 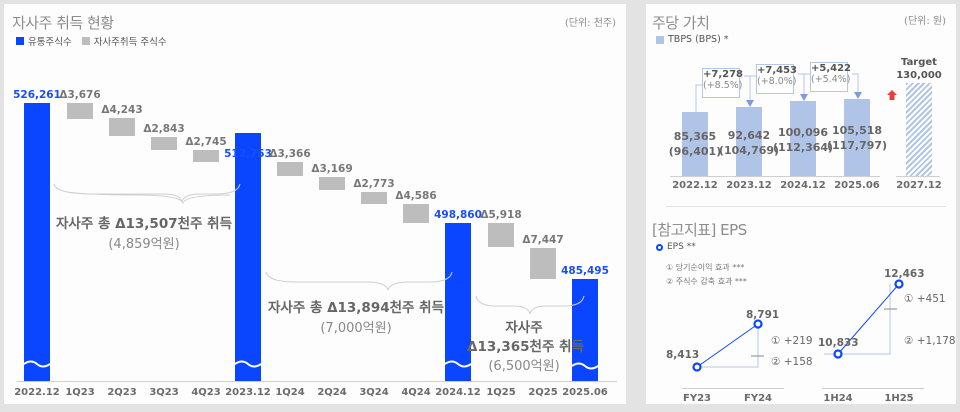 I want to click on note: ① 당기순이익 효과 ***, so click(x=705, y=267).